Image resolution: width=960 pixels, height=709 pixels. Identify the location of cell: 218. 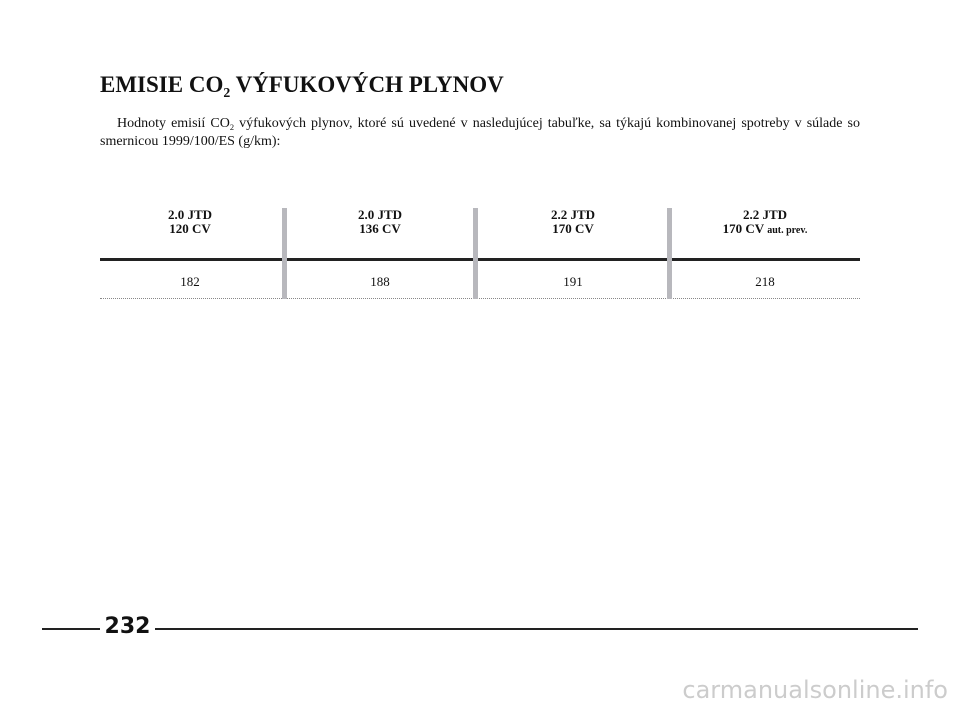
(765, 281).